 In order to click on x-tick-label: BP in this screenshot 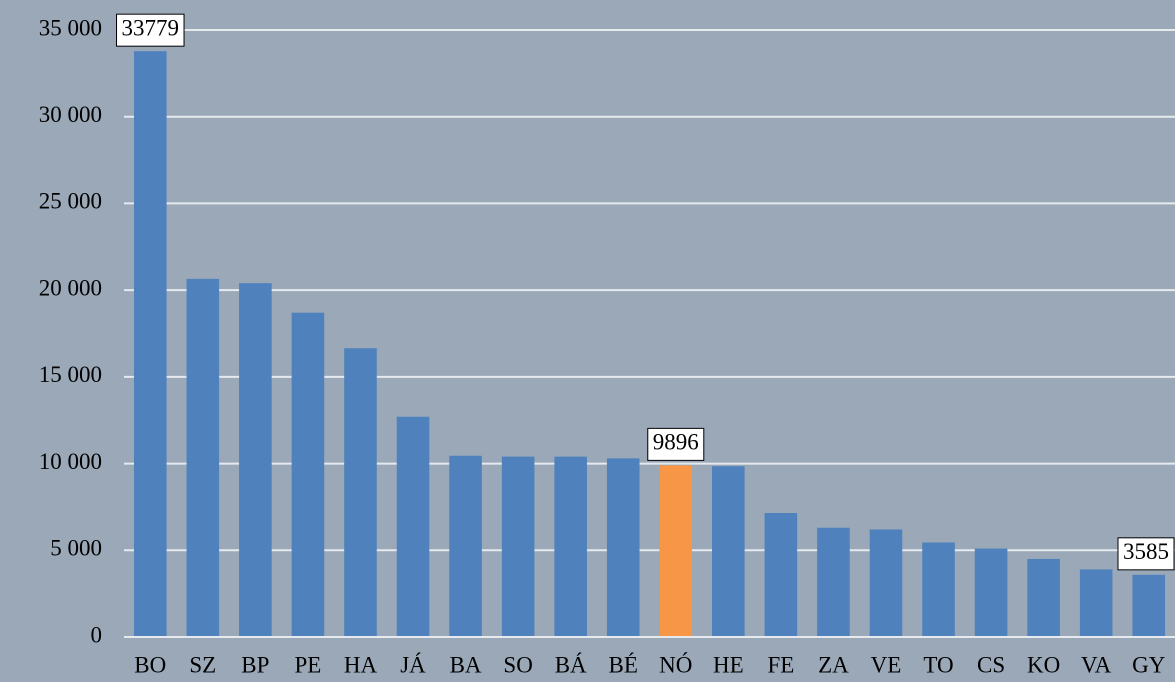, I will do `click(255, 664)`.